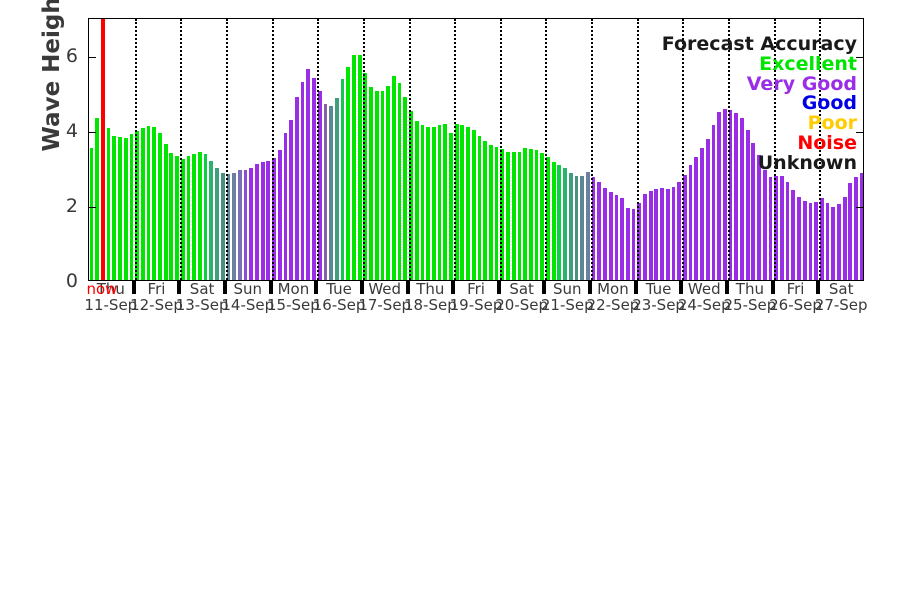  Describe the element at coordinates (841, 289) in the screenshot. I see `x-day-of-week-label: Sat` at that location.